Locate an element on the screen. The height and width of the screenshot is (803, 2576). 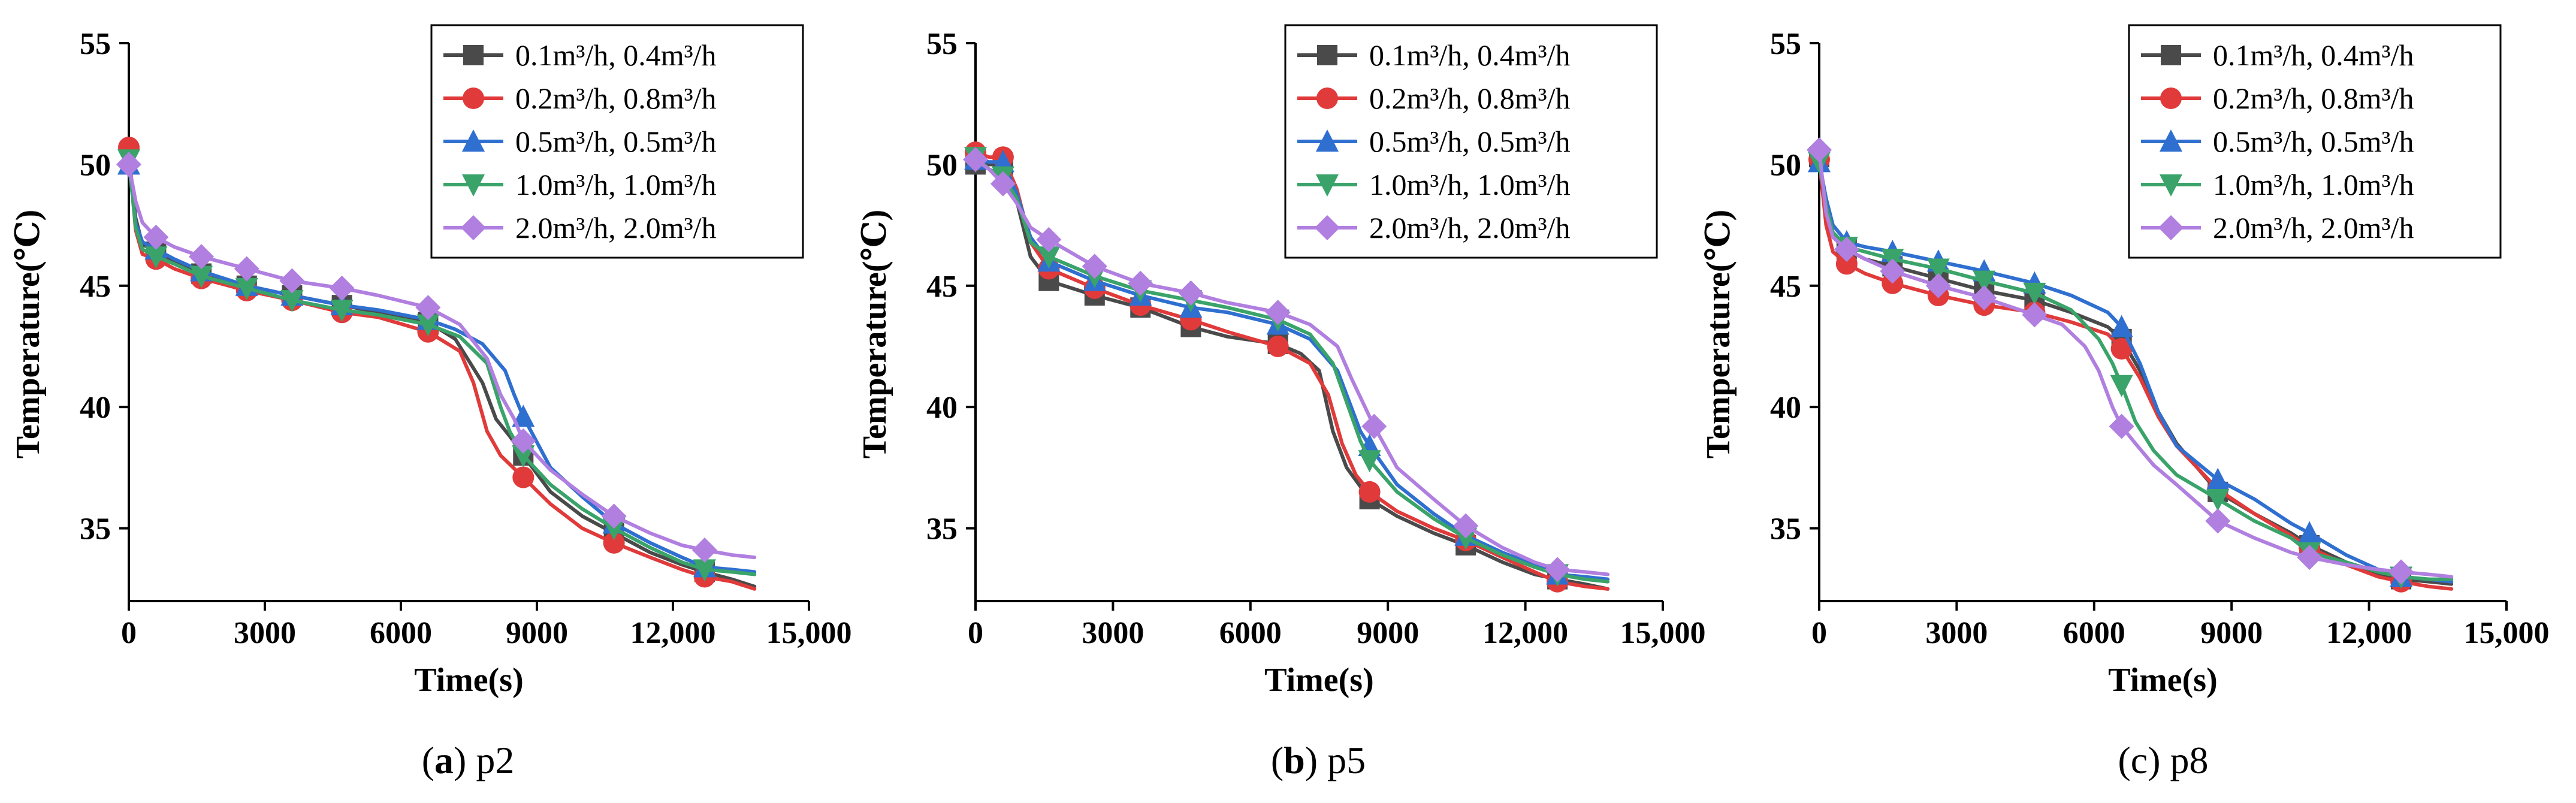
caption-text: p5 is located at coordinates (1342, 760).